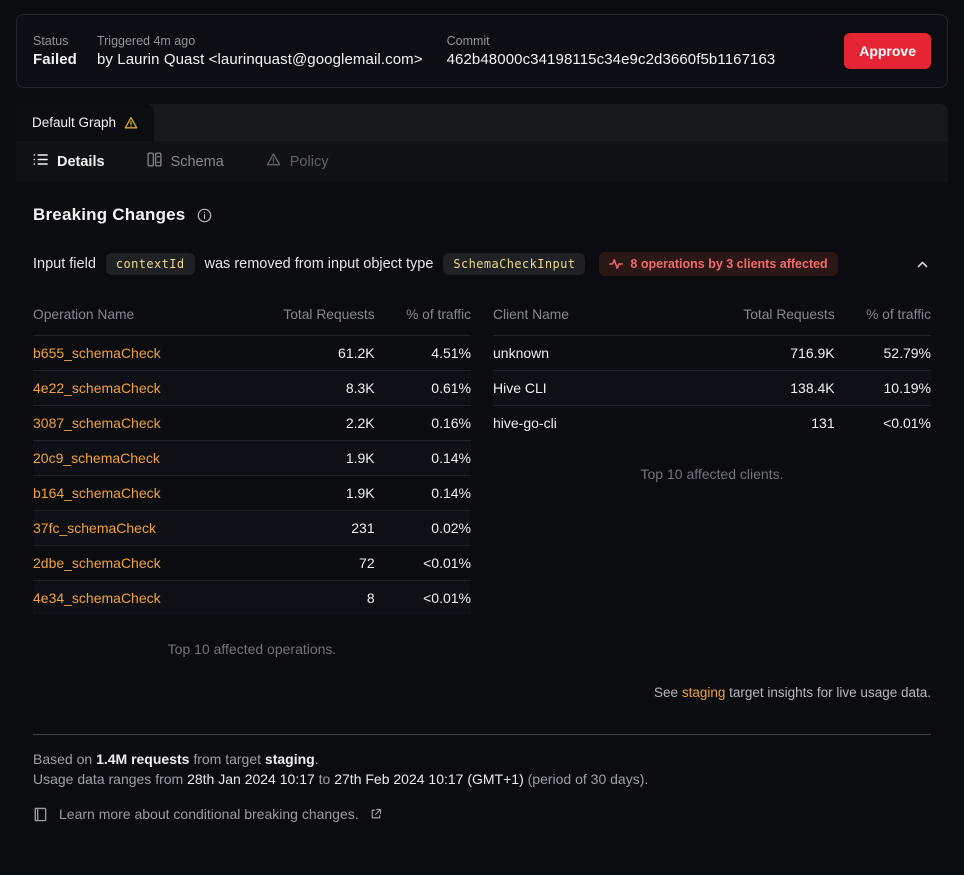 The width and height of the screenshot is (964, 875). What do you see at coordinates (55, 59) in the screenshot?
I see `status-value: Failed` at bounding box center [55, 59].